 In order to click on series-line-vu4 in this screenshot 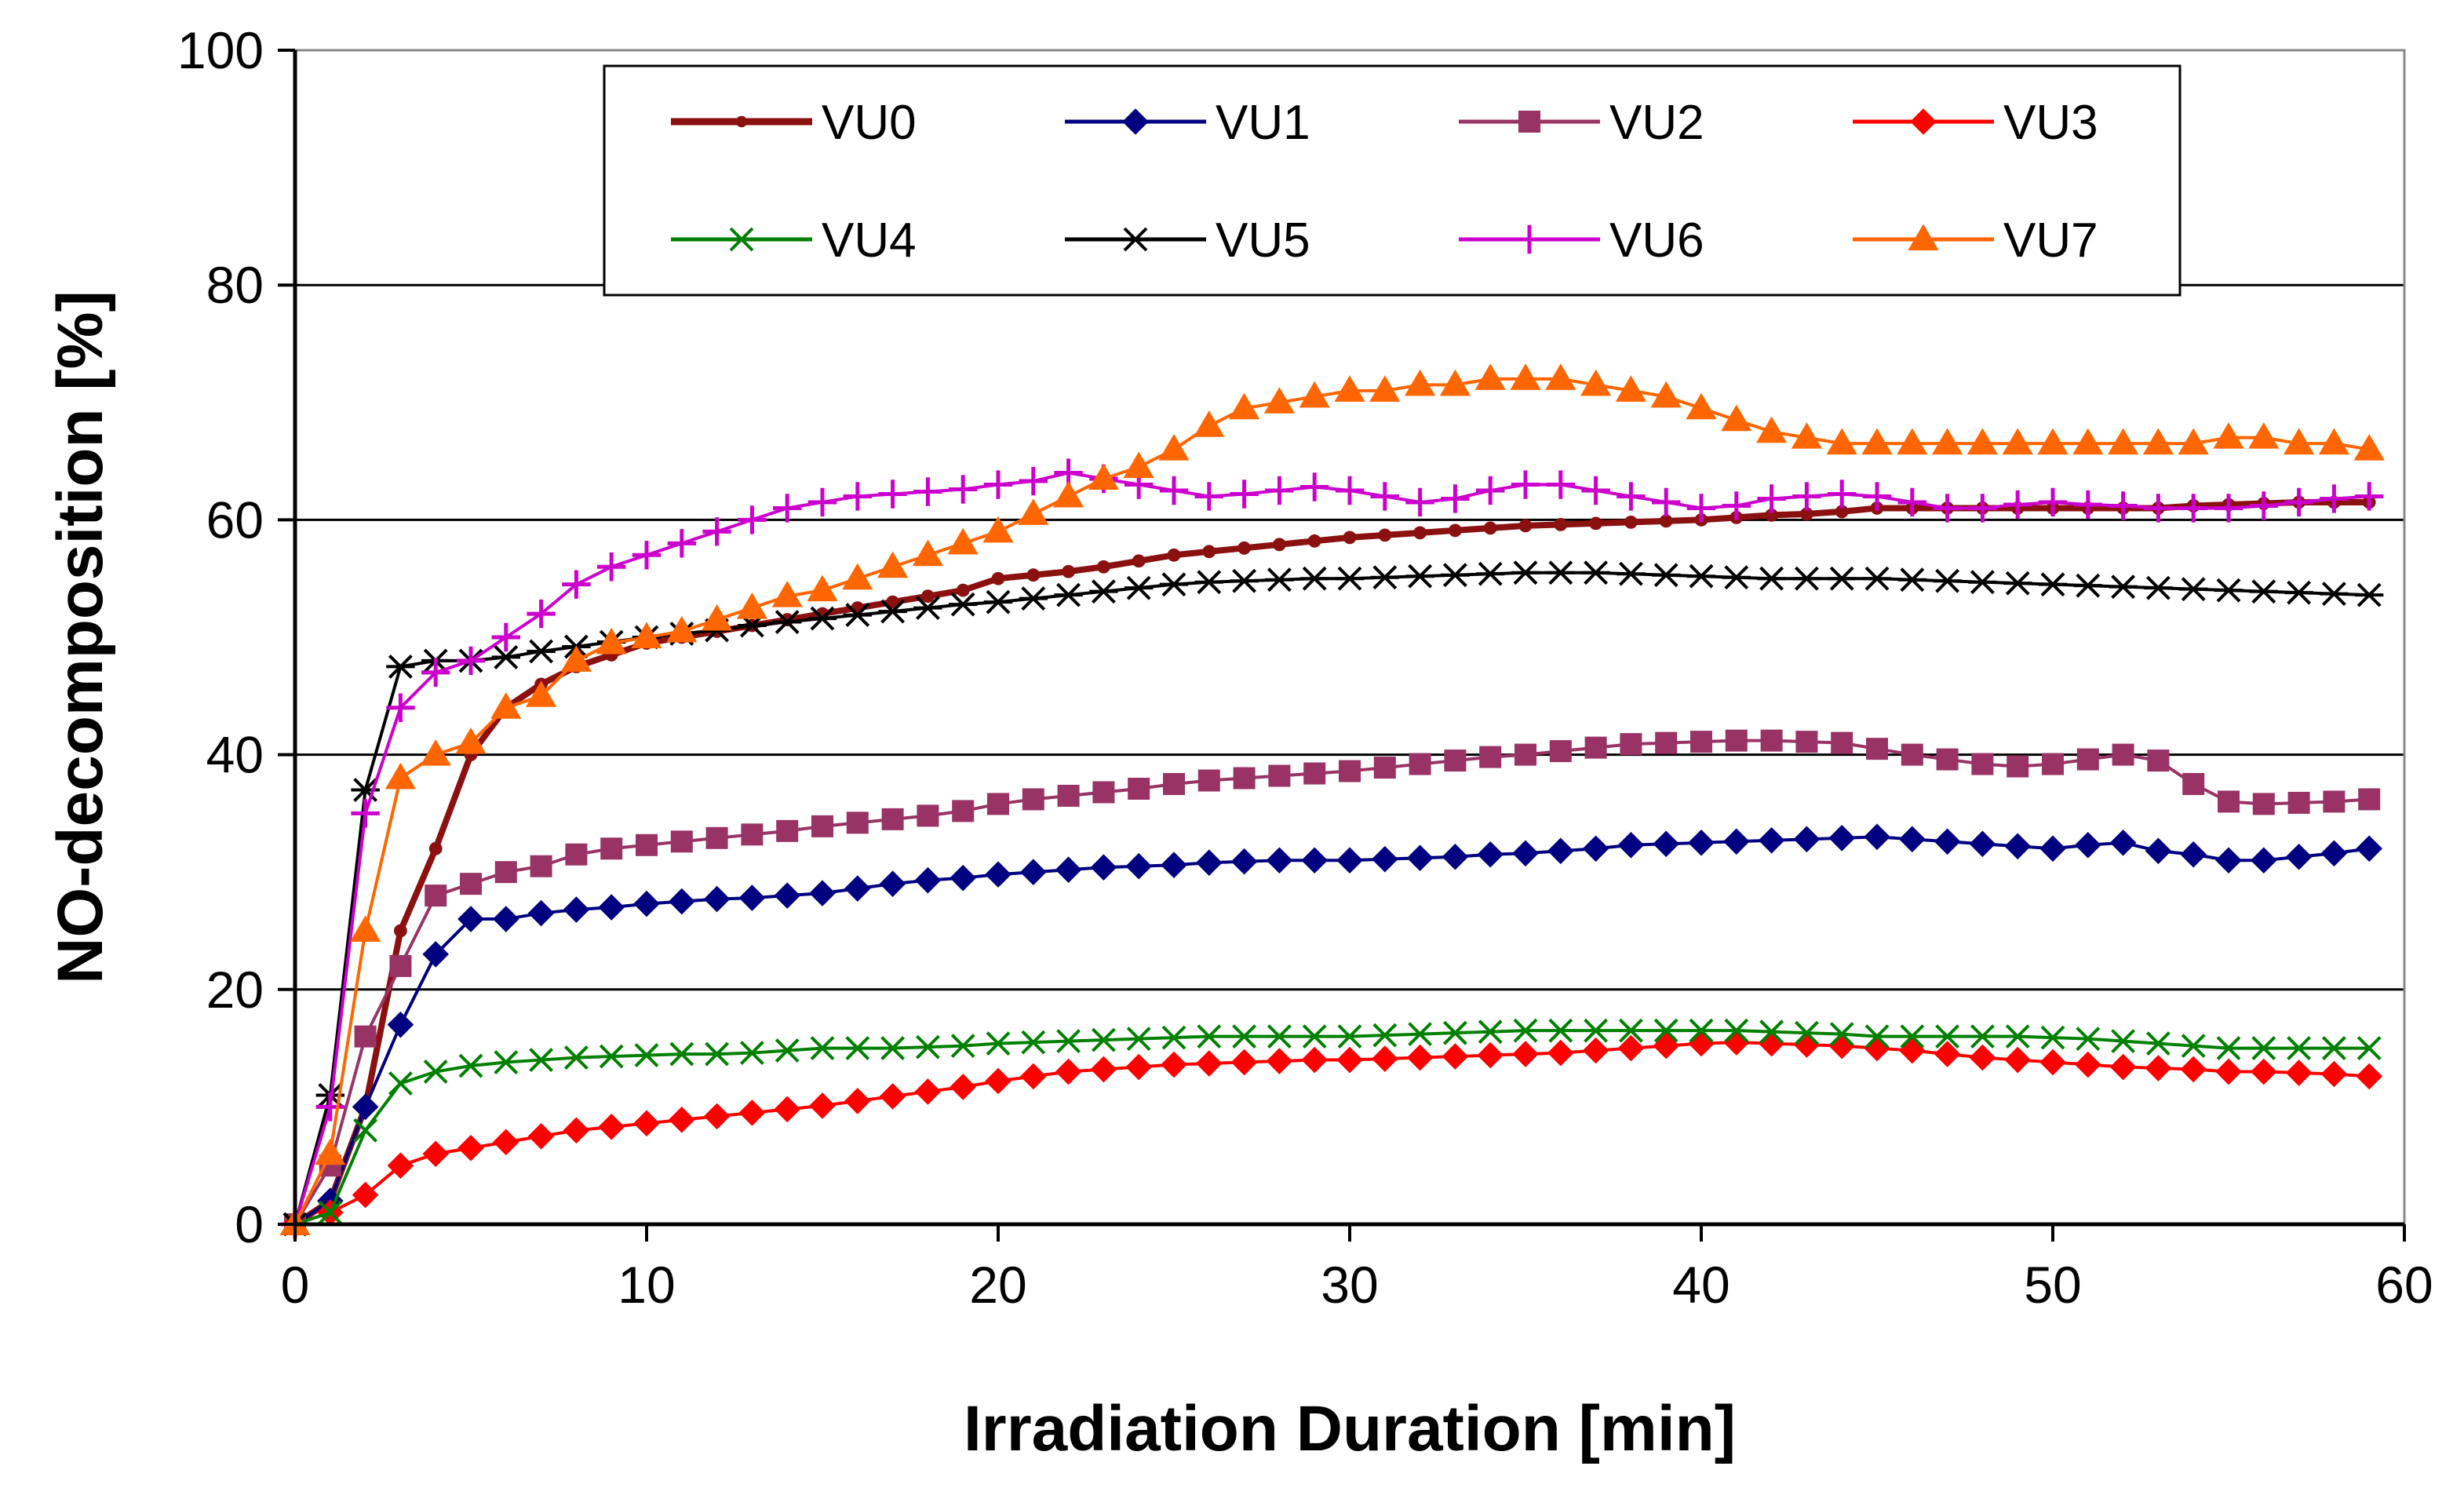, I will do `click(1332, 1127)`.